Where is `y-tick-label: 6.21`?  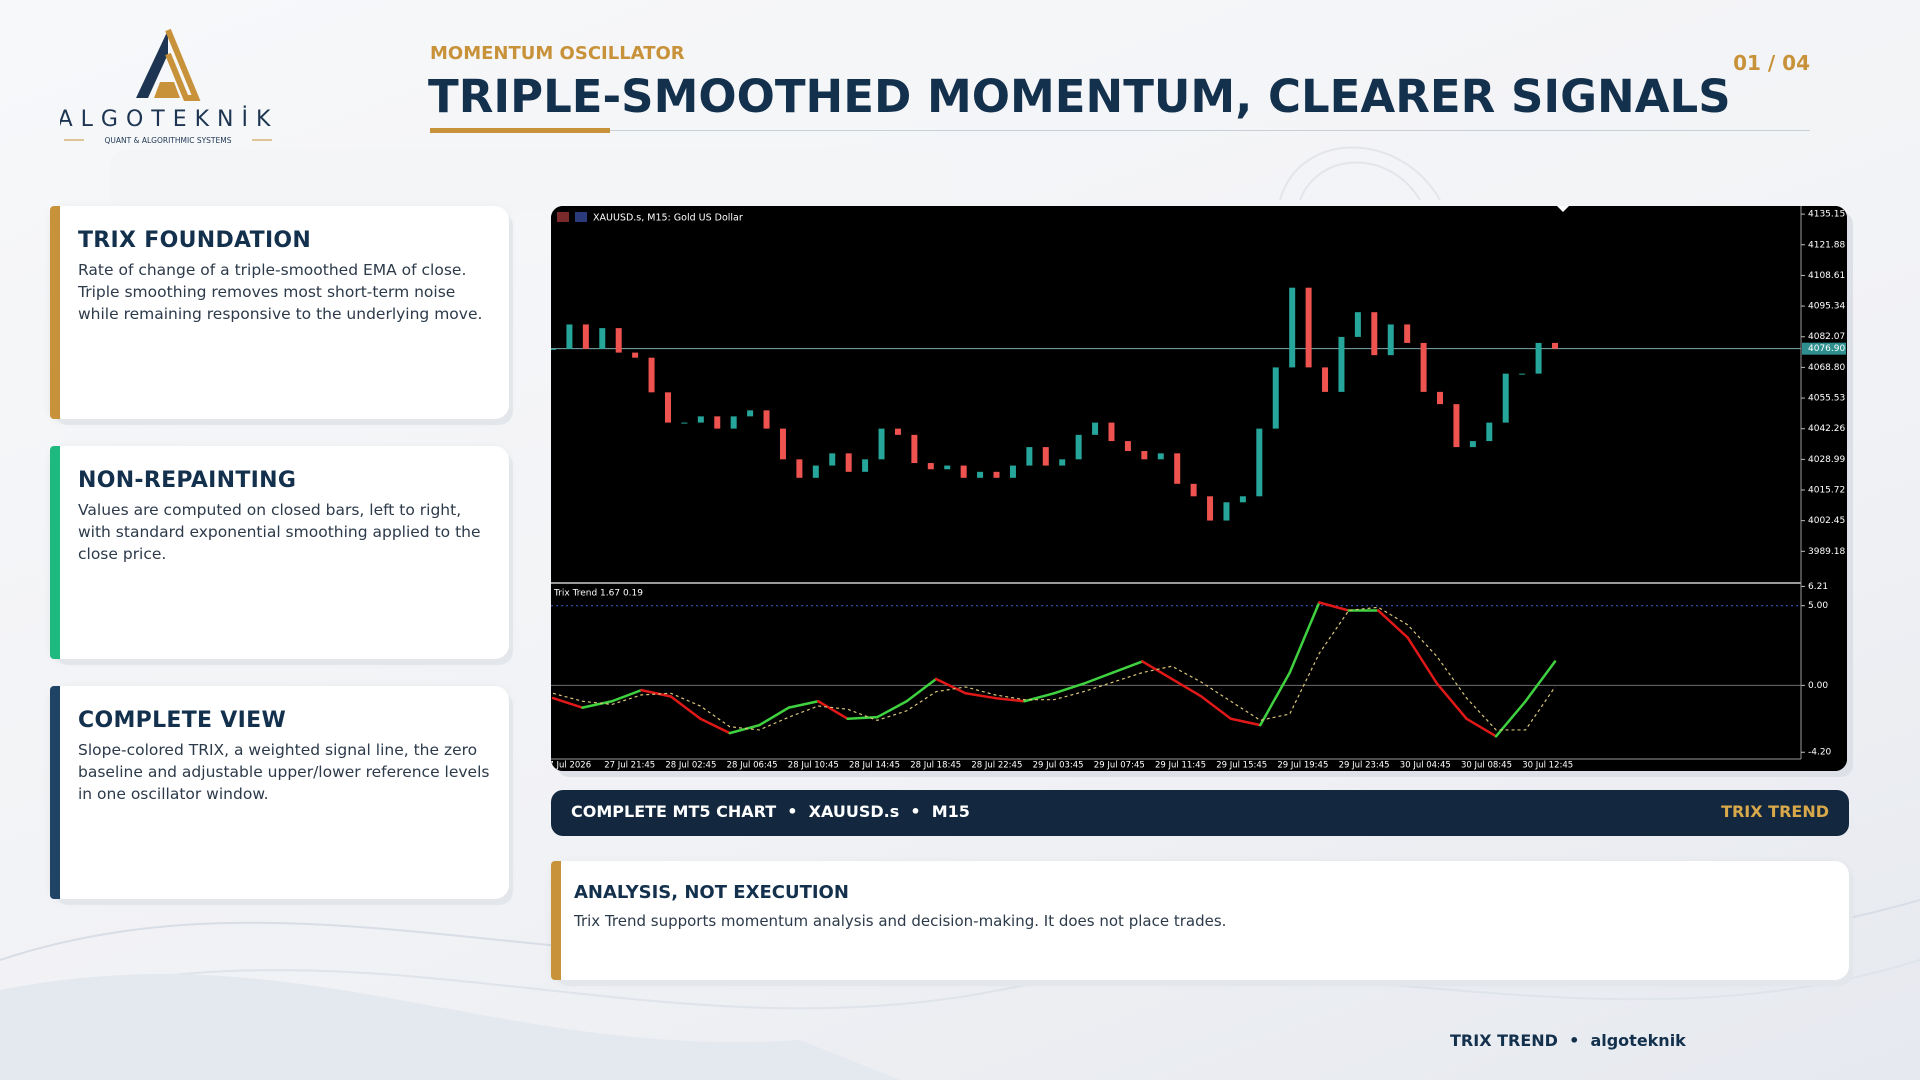 y-tick-label: 6.21 is located at coordinates (1818, 587).